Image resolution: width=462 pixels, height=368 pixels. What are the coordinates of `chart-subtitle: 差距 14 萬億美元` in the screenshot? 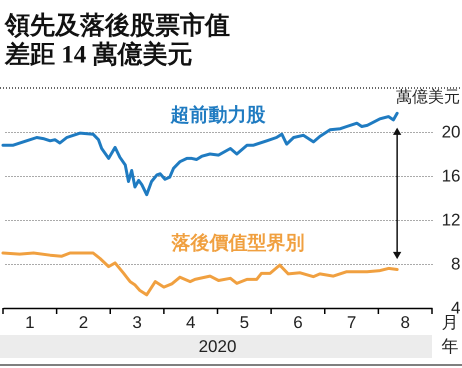 It's located at (98, 54).